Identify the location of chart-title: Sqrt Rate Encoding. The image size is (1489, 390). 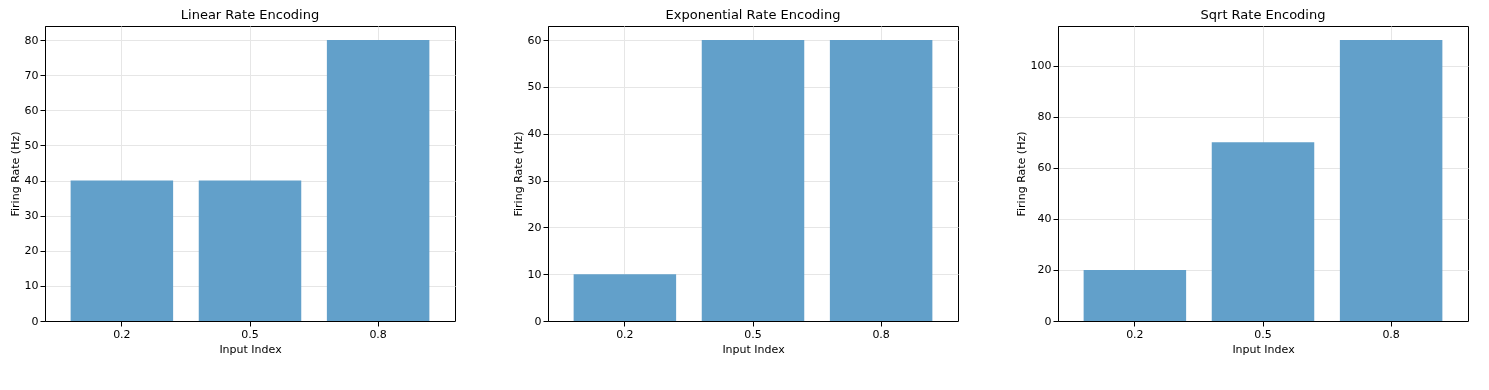
(1263, 14).